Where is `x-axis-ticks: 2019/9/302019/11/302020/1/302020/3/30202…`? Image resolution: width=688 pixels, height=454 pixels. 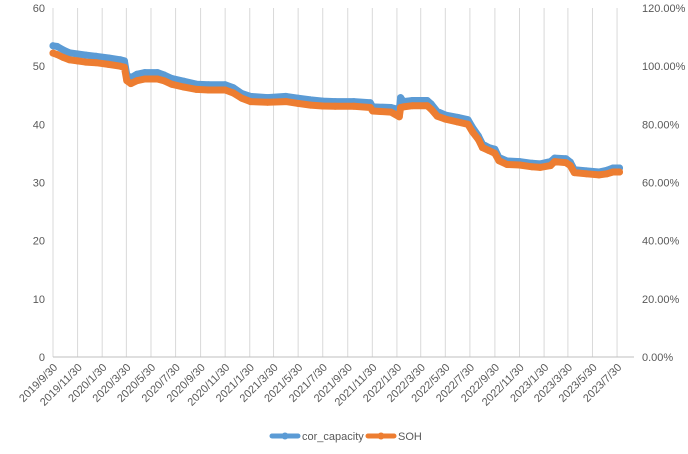 x-axis-ticks: 2019/9/302019/11/302020/1/302020/3/30202… is located at coordinates (320, 385).